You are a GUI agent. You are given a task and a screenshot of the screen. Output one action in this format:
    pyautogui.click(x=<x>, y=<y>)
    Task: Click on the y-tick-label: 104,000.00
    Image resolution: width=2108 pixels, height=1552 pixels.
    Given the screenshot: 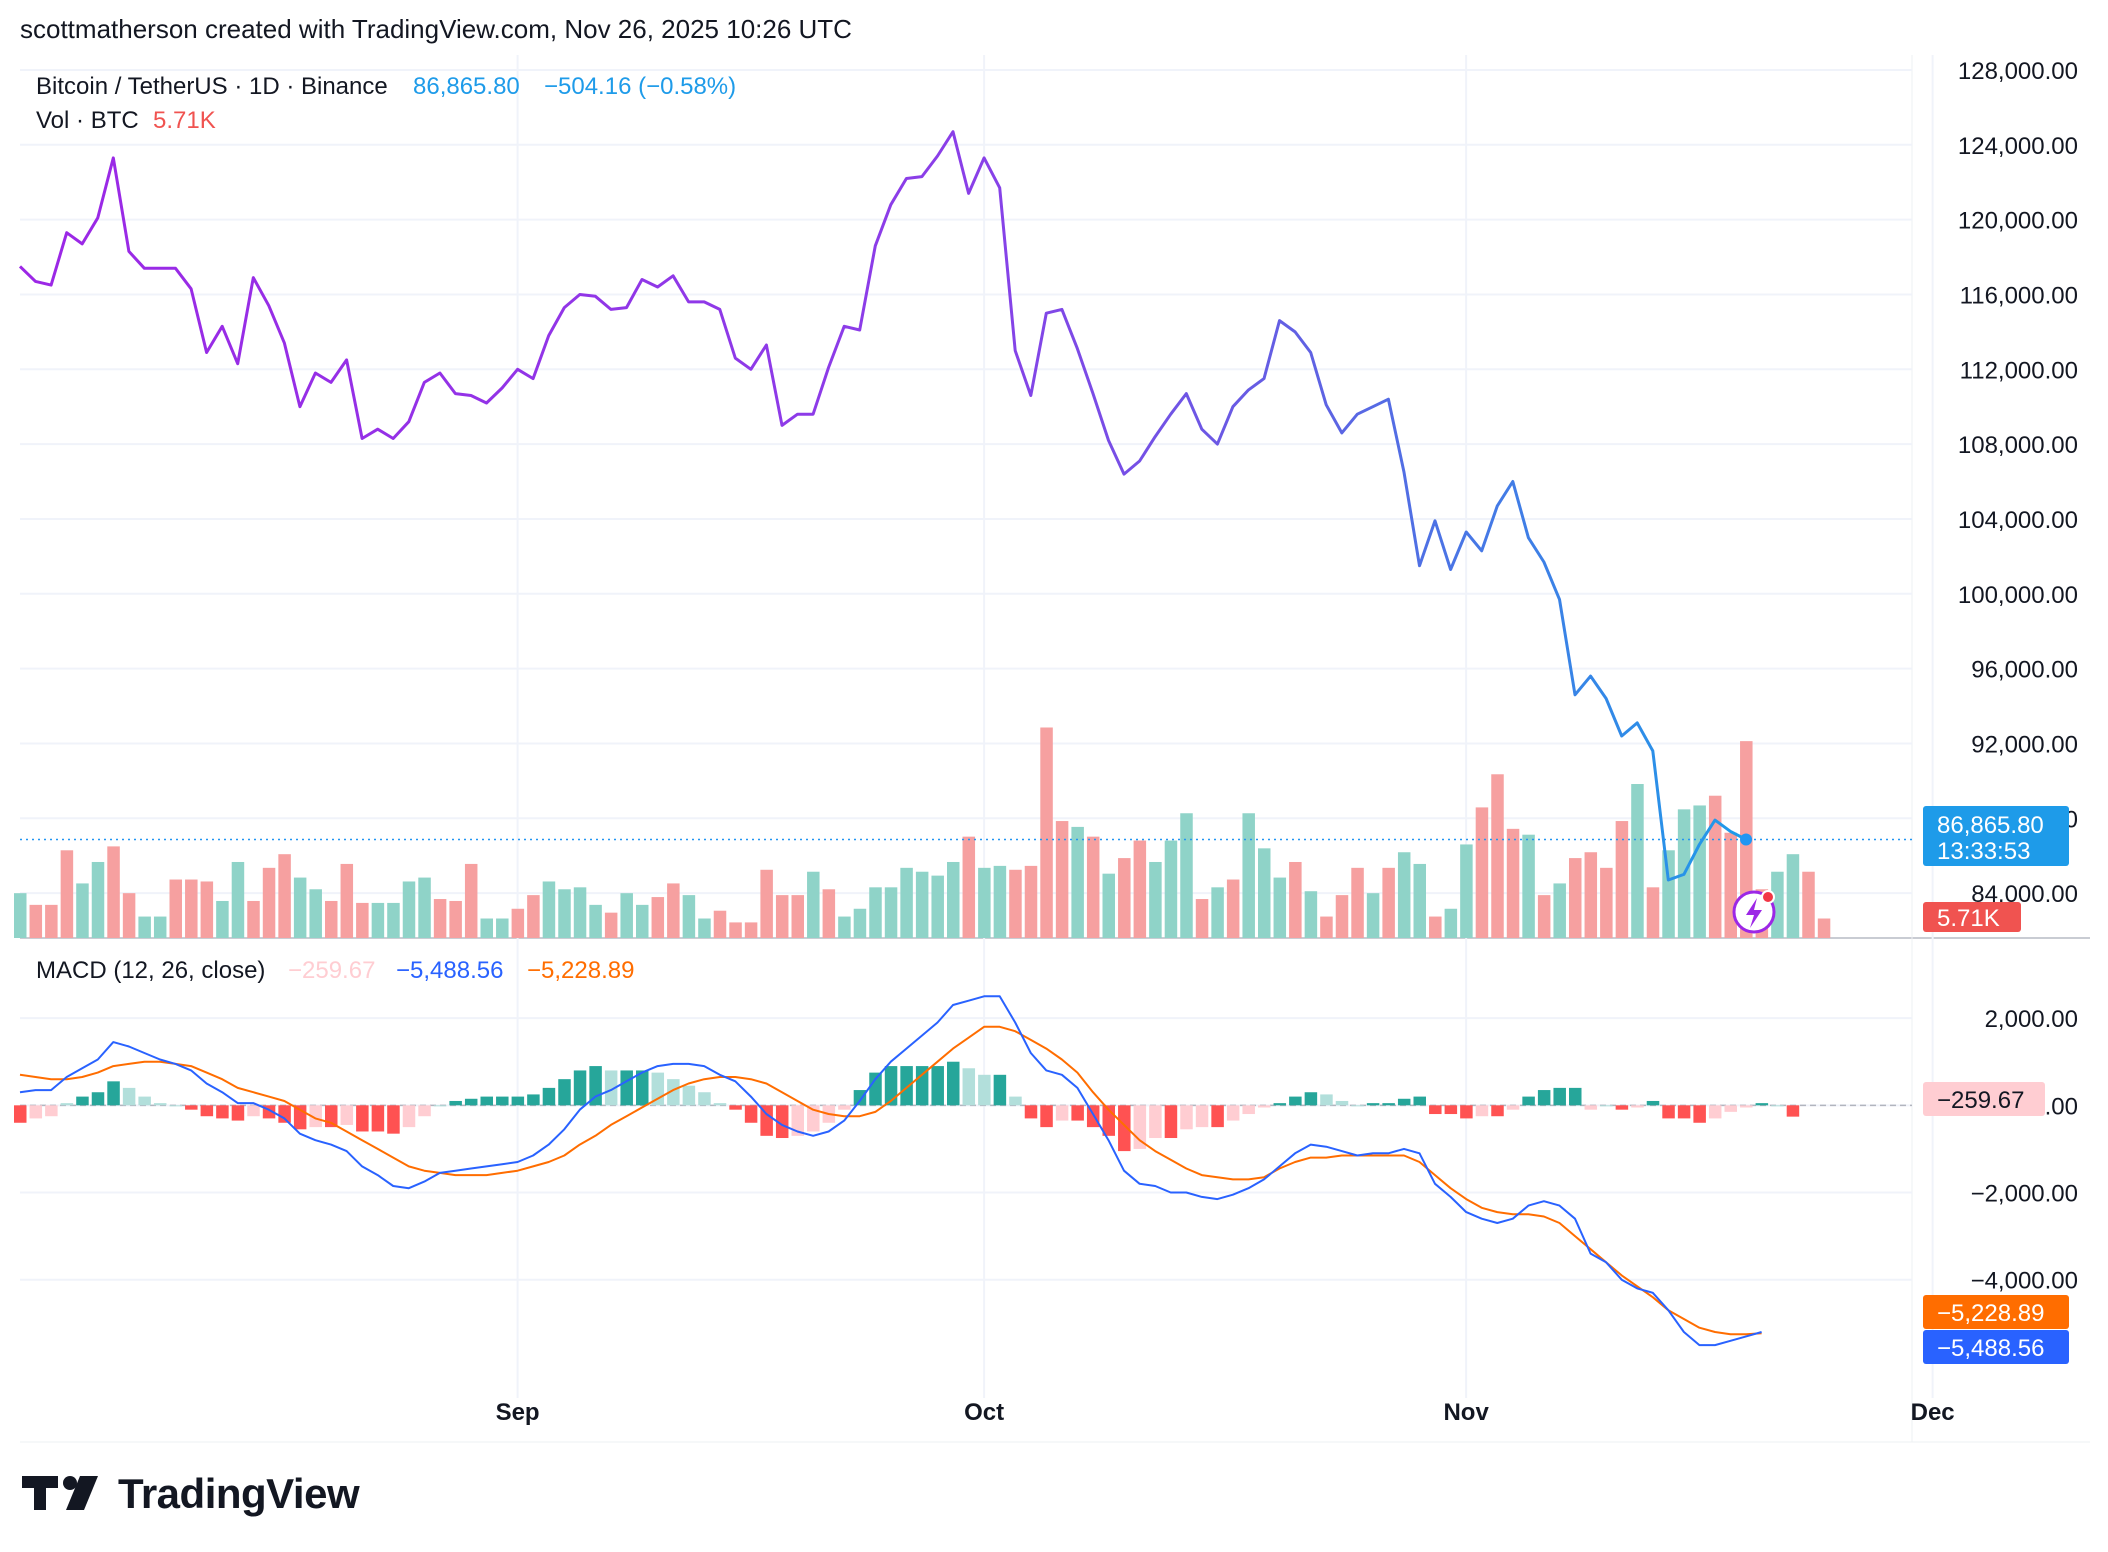 What is the action you would take?
    pyautogui.click(x=2018, y=520)
    